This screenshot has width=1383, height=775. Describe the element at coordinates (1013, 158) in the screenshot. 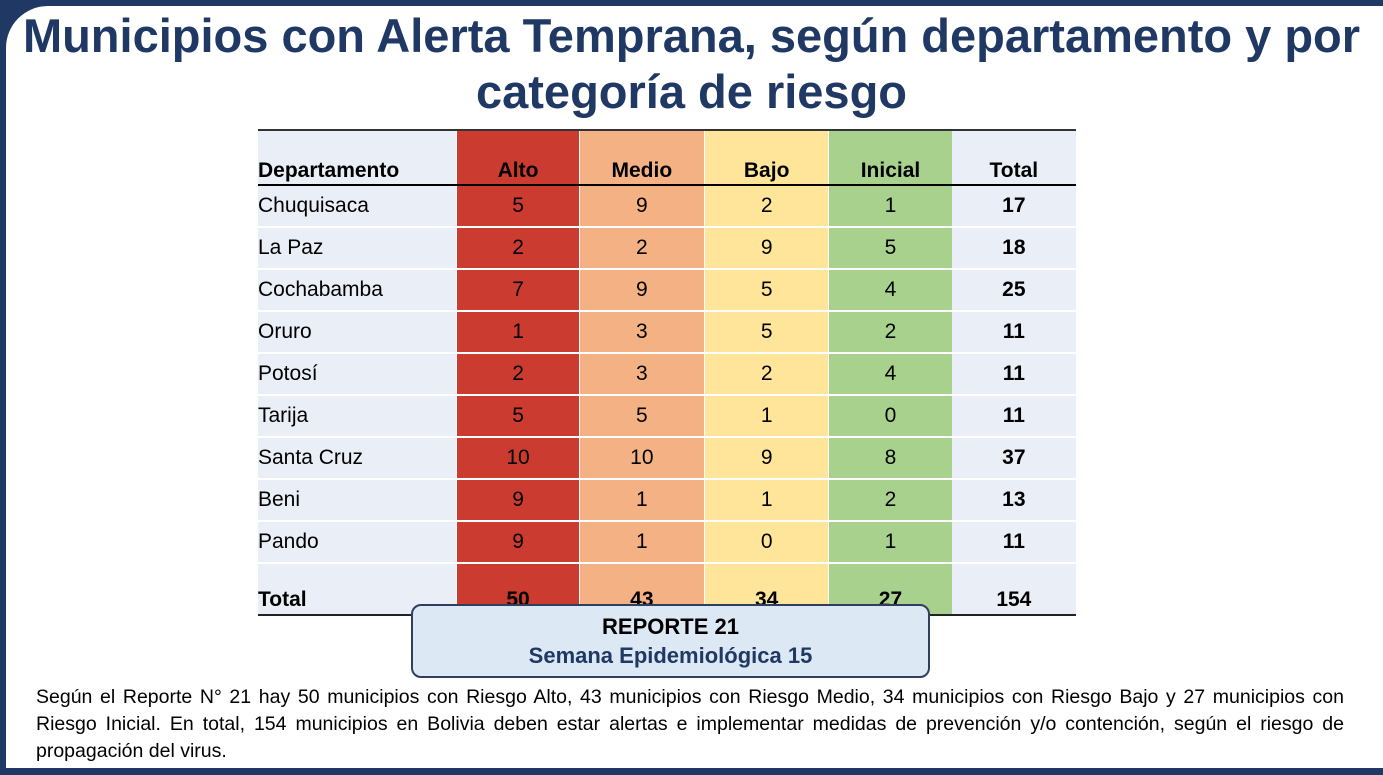

I see `column-header-total: Total` at that location.